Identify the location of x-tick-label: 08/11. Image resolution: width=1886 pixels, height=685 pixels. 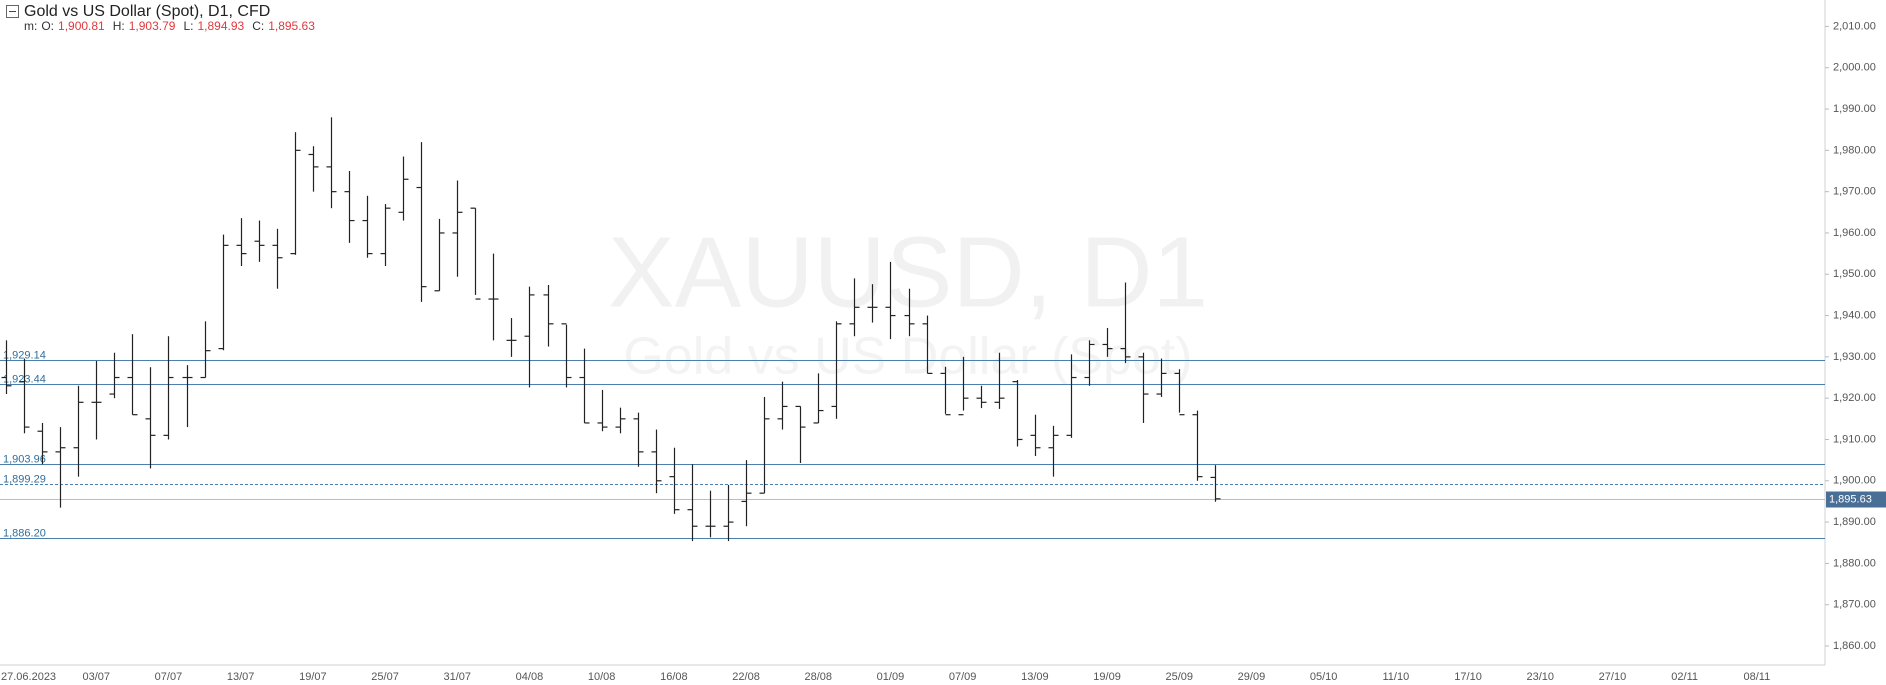
(1756, 677).